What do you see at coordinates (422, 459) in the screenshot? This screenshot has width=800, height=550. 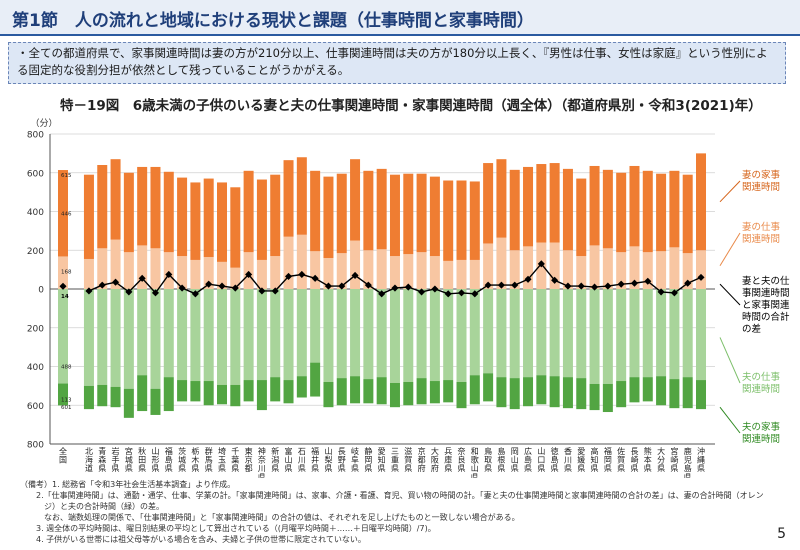 I see `x-tick-label: 京都府` at bounding box center [422, 459].